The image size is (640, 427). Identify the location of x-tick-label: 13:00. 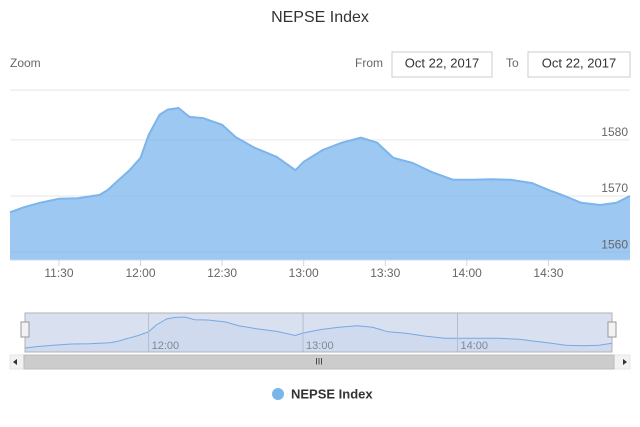
(304, 273).